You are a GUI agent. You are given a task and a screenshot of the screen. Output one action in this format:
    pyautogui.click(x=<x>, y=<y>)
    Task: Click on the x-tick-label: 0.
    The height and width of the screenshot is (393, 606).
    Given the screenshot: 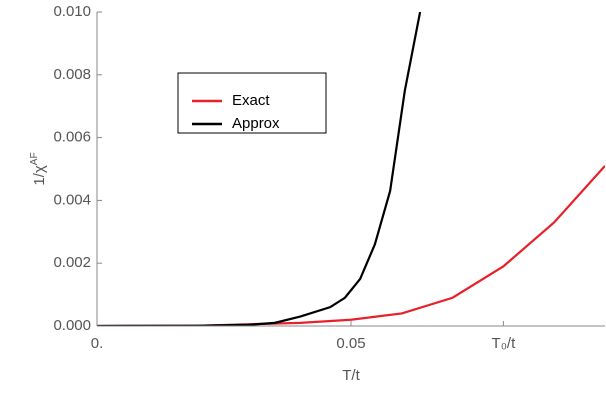 What is the action you would take?
    pyautogui.click(x=97, y=343)
    